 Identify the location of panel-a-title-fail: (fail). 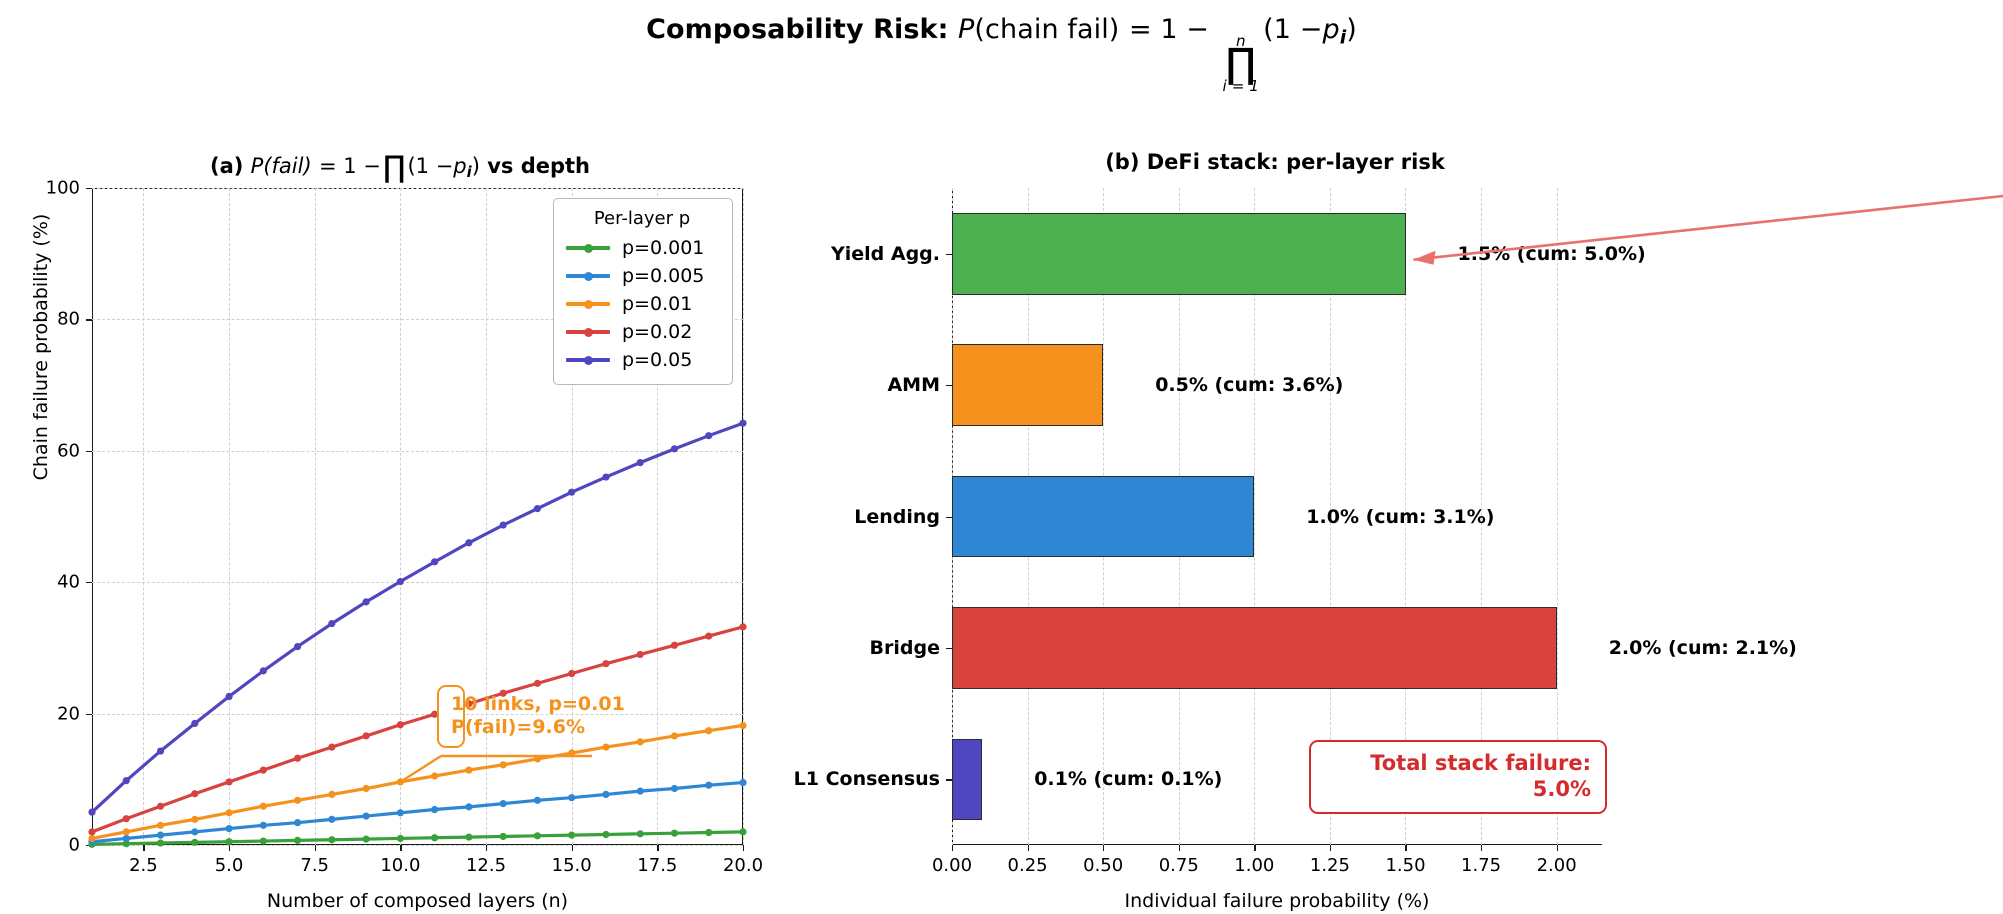
(287, 165).